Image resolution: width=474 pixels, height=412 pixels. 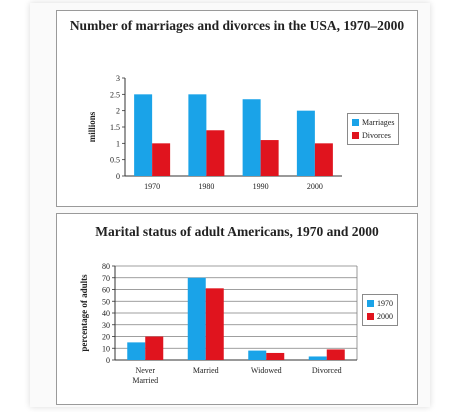 What do you see at coordinates (145, 370) in the screenshot?
I see `x-tick-label: Never` at bounding box center [145, 370].